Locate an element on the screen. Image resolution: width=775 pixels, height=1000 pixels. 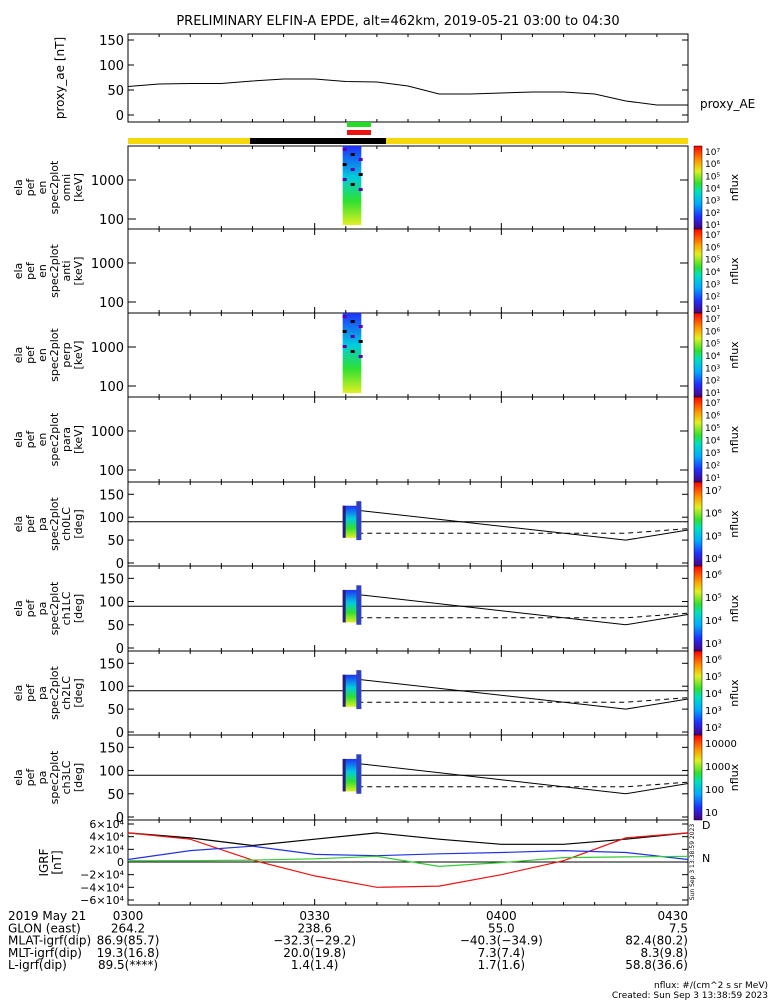
igrf-series-gsm_green is located at coordinates (408, 861).